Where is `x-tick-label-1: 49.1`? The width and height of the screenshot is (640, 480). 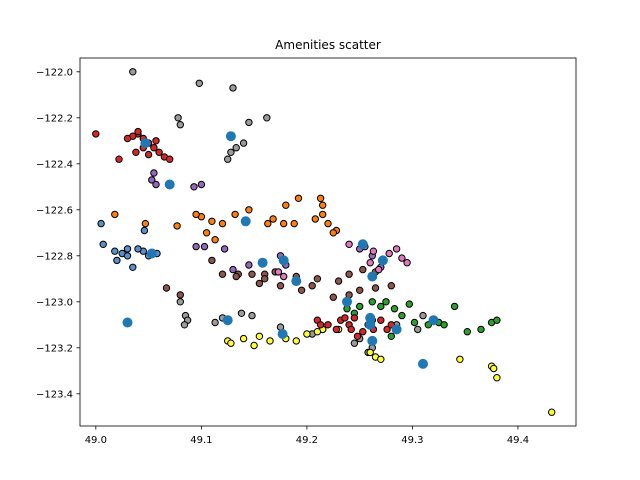
x-tick-label-1: 49.1 is located at coordinates (201, 440).